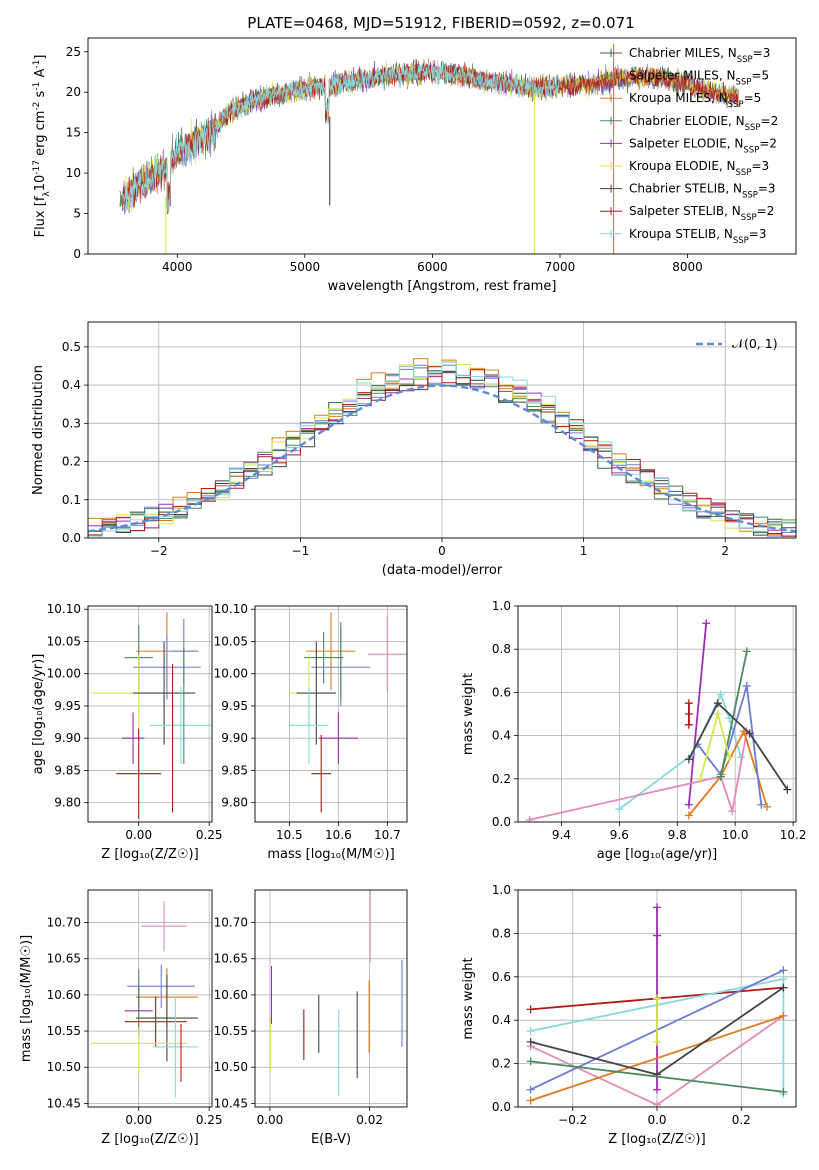 The image size is (819, 1170). Describe the element at coordinates (468, 998) in the screenshot. I see `y-axis-label: mass weight` at that location.